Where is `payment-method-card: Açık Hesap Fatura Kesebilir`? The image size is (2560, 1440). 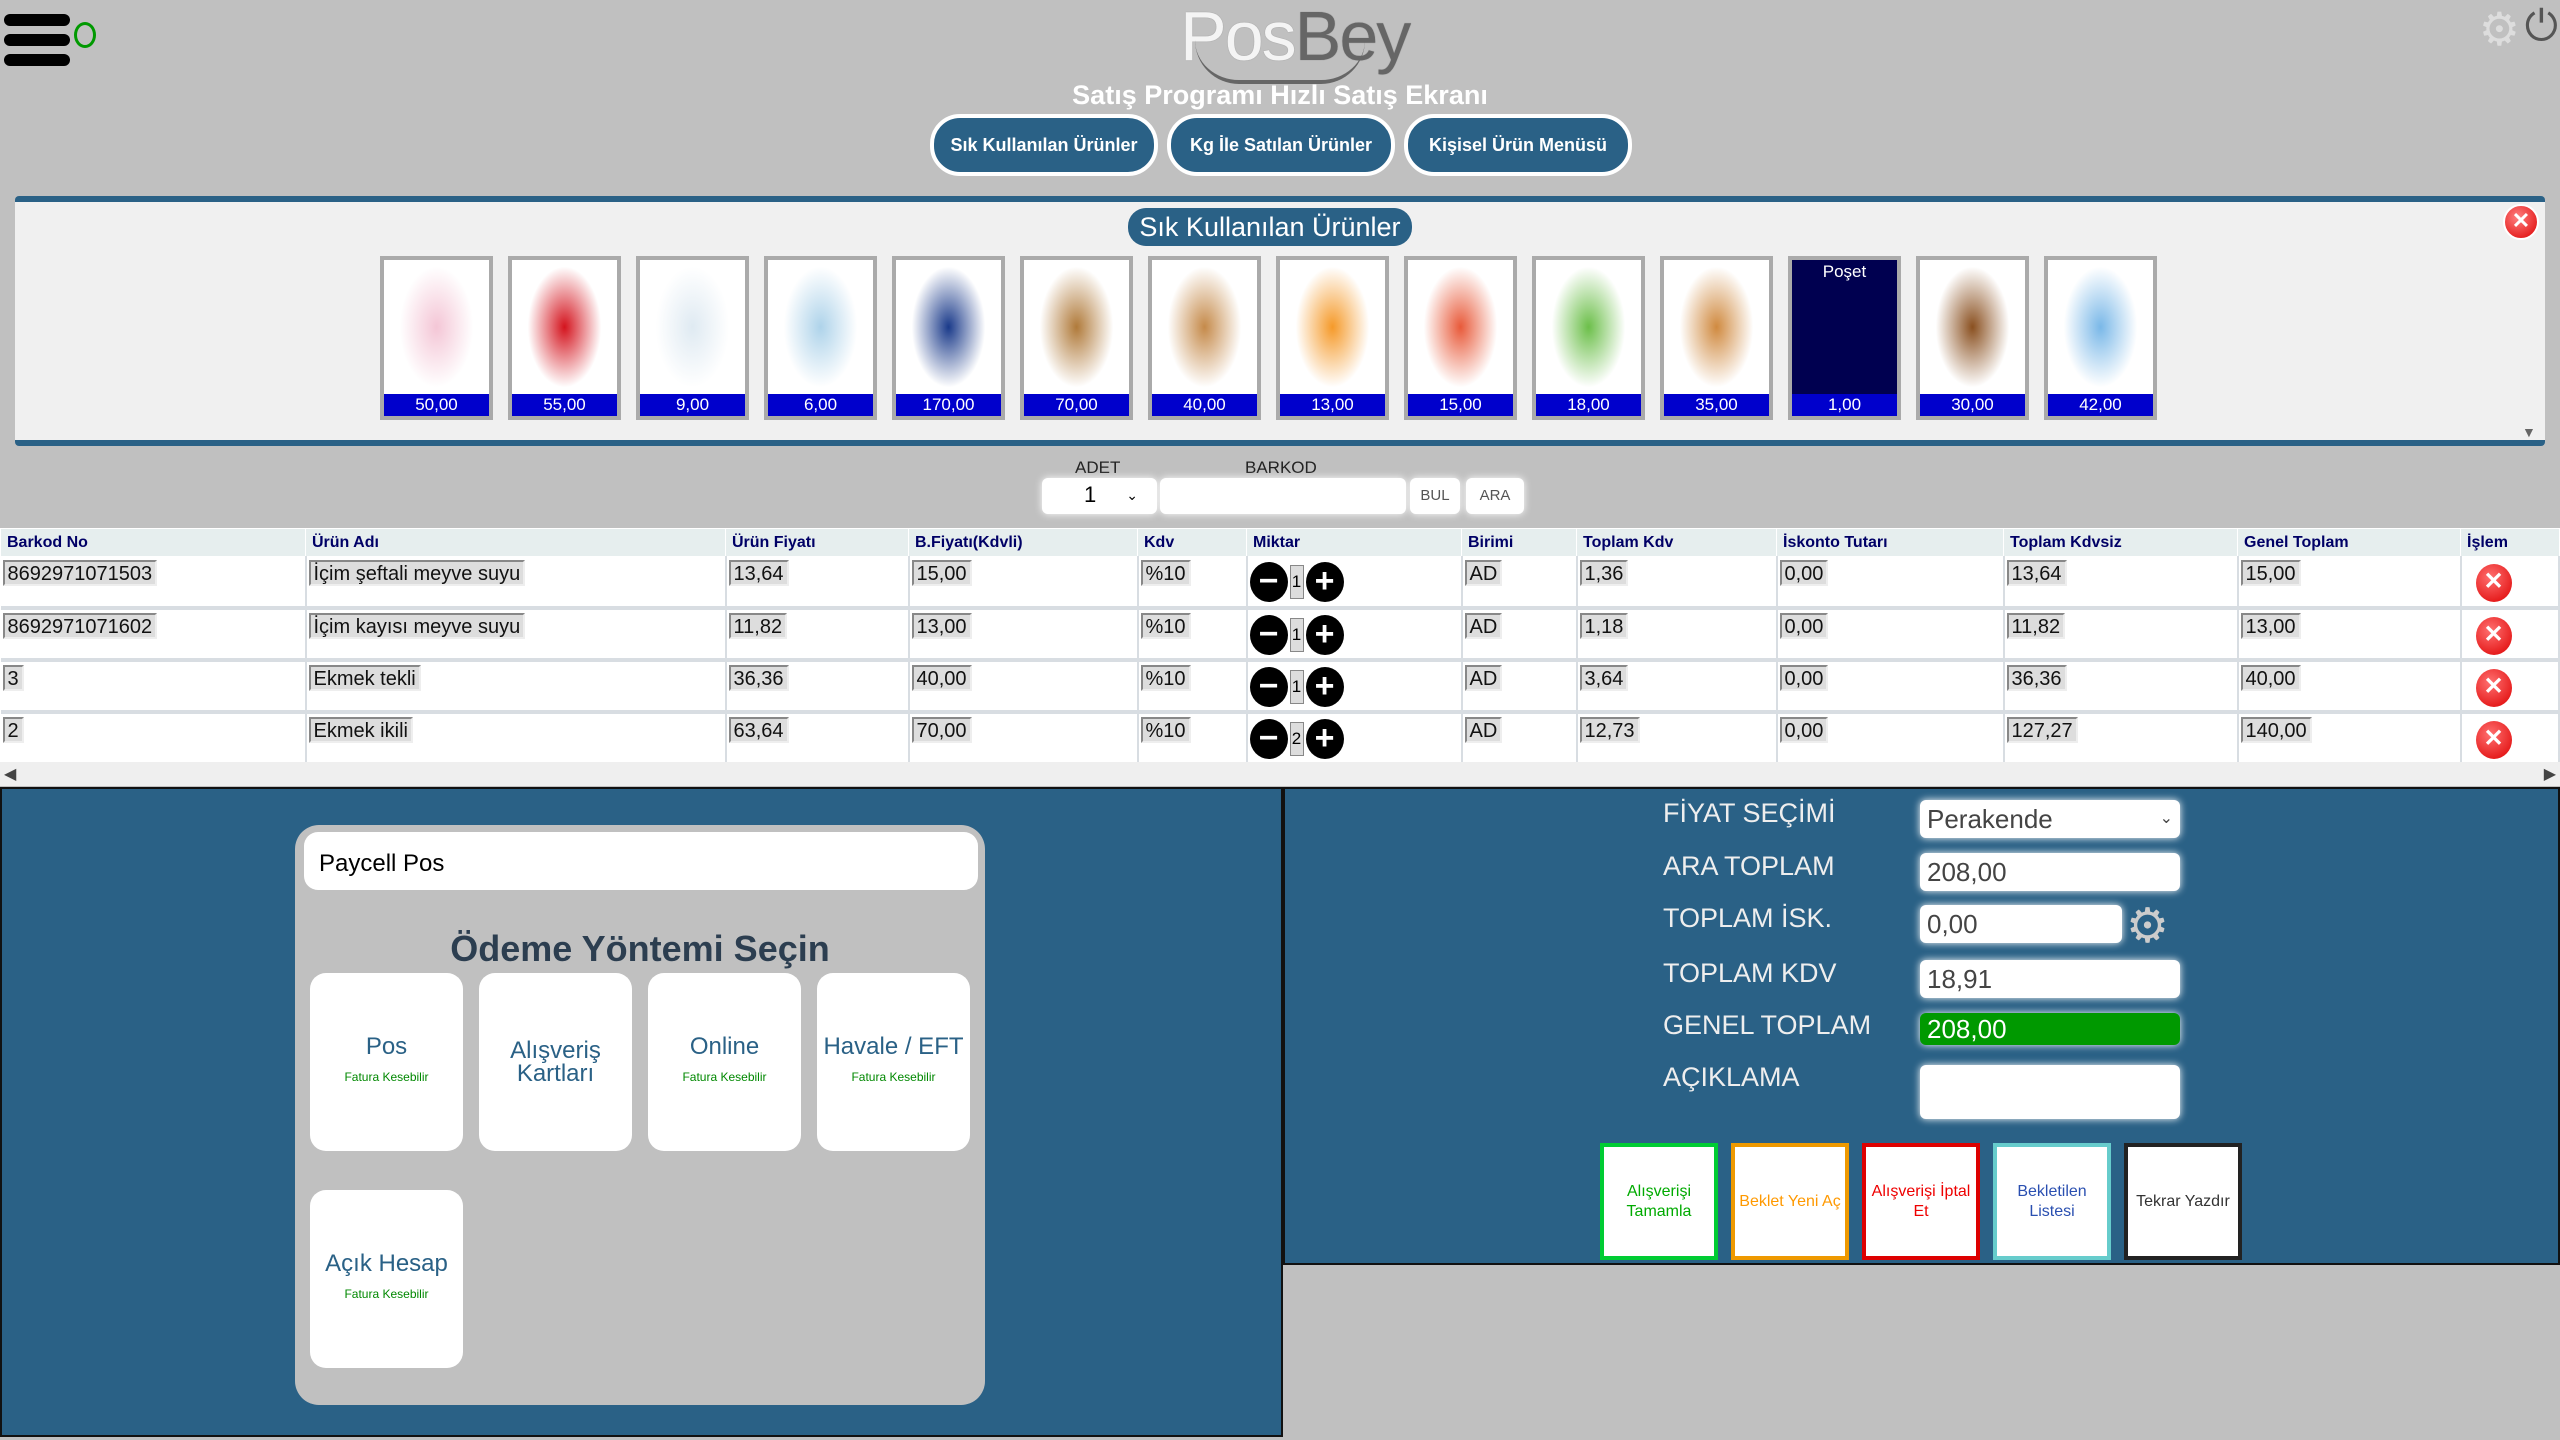
payment-method-card: Açık Hesap Fatura Kesebilir is located at coordinates (386, 1279).